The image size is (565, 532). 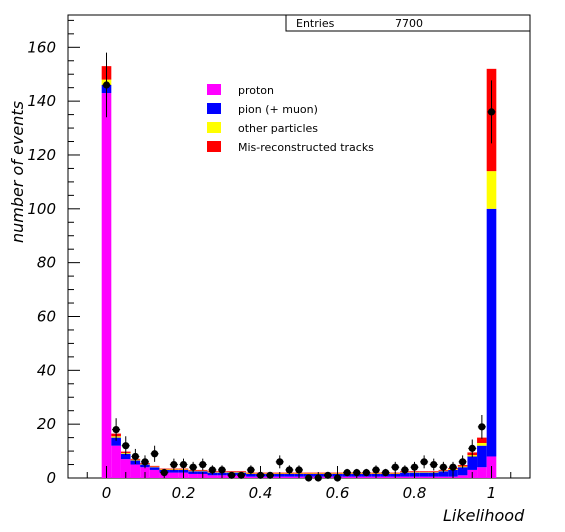 What do you see at coordinates (46, 370) in the screenshot?
I see `y-tick-label: 40` at bounding box center [46, 370].